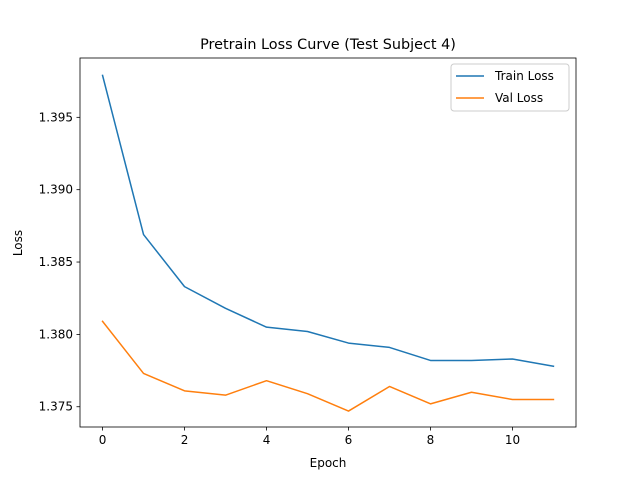  I want to click on x-tick-label: 8, so click(431, 440).